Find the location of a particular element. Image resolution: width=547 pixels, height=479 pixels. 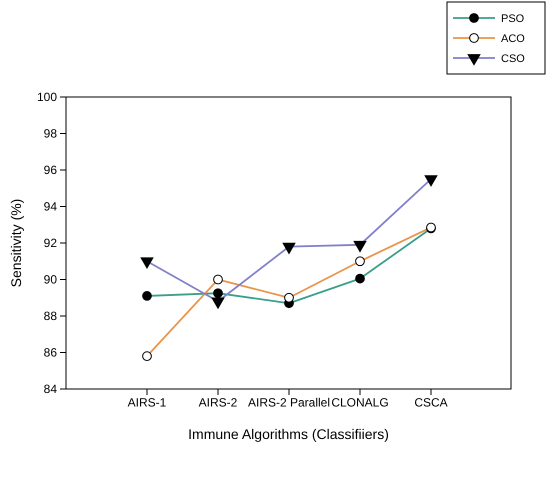

y-axis-title: Sensitivity (%) is located at coordinates (16, 243).